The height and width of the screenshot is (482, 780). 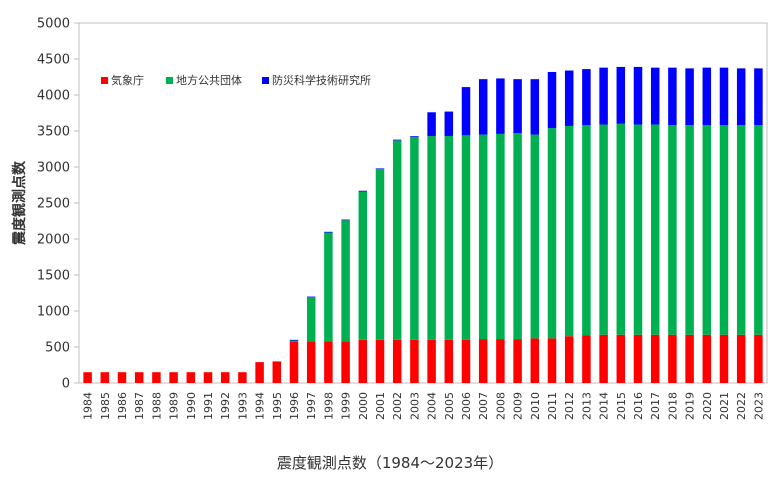 I want to click on x-tick-label: 2016, so click(x=638, y=406).